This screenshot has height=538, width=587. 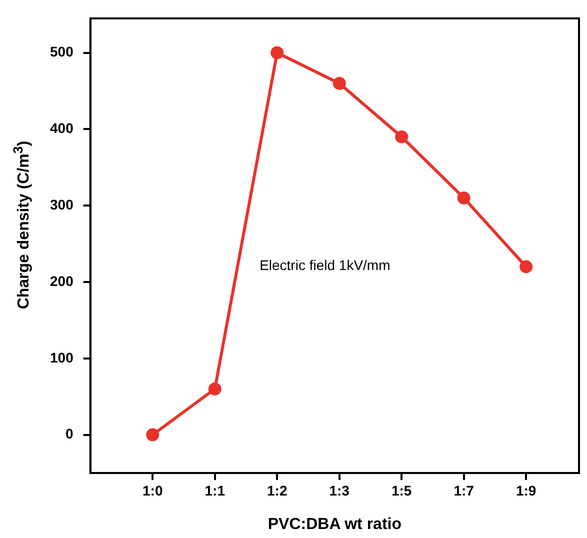 What do you see at coordinates (325, 265) in the screenshot?
I see `annotation: Electric field 1kV/mm` at bounding box center [325, 265].